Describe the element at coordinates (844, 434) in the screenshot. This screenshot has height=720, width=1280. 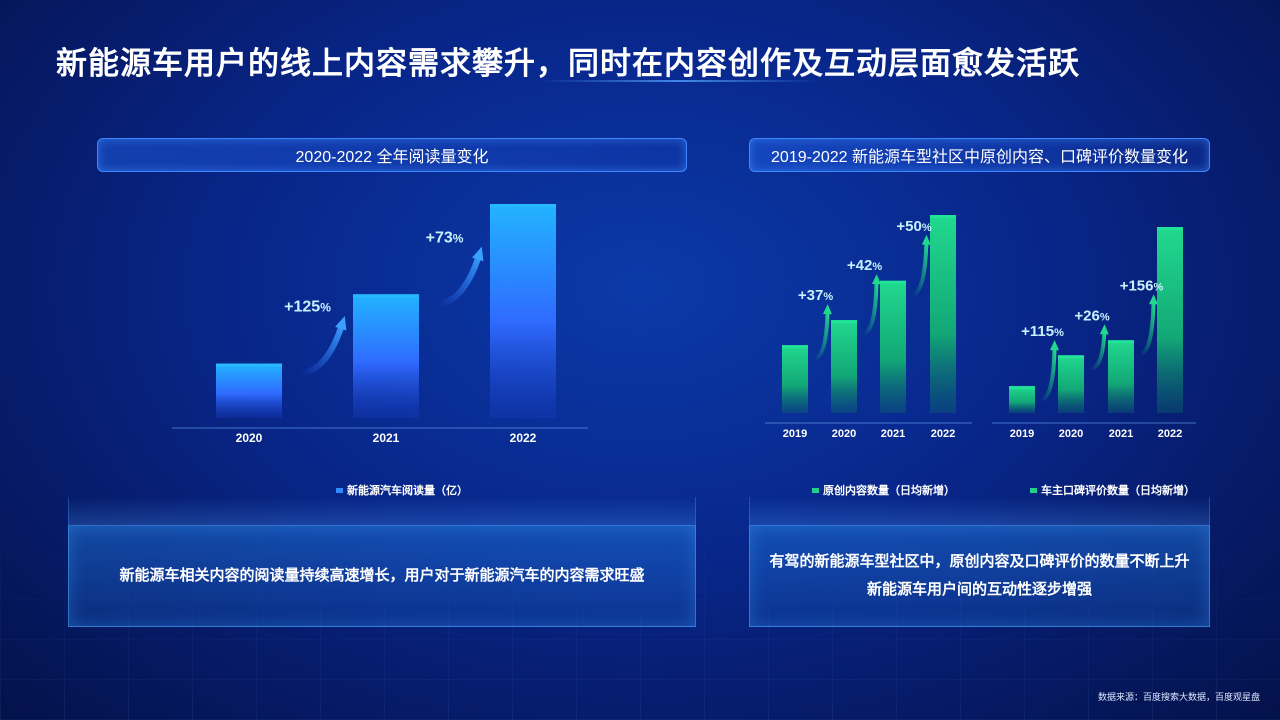
I see `mid-tick-label: 2020` at that location.